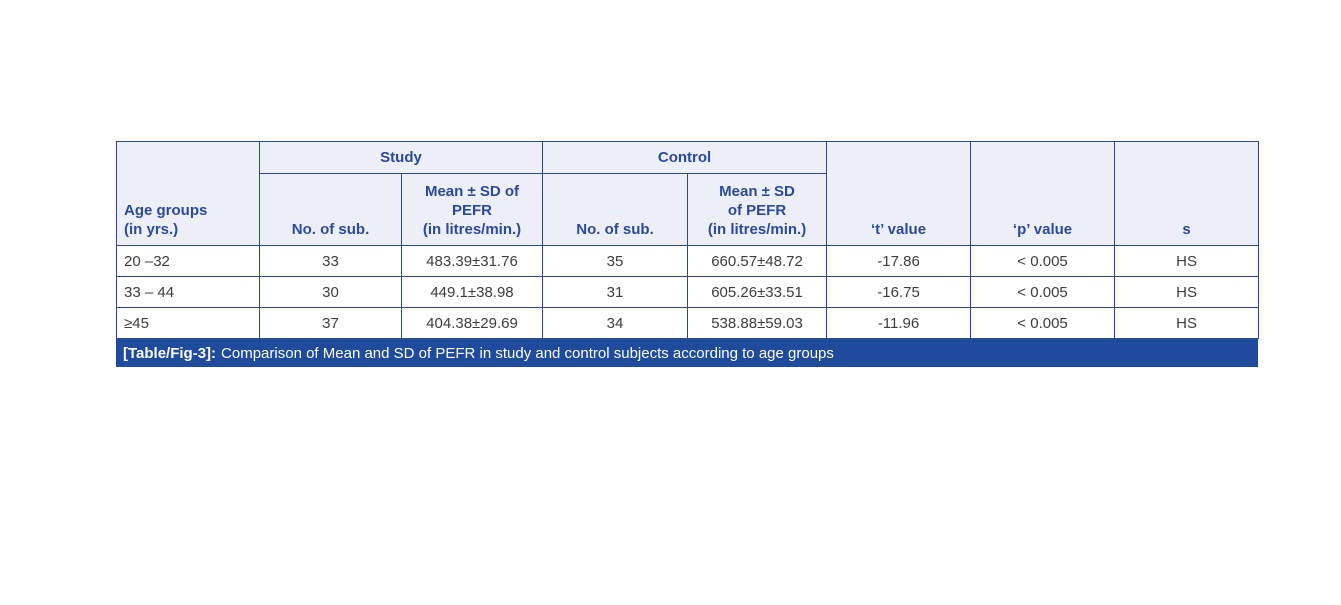  What do you see at coordinates (330, 323) in the screenshot?
I see `cell-study-n: 37` at bounding box center [330, 323].